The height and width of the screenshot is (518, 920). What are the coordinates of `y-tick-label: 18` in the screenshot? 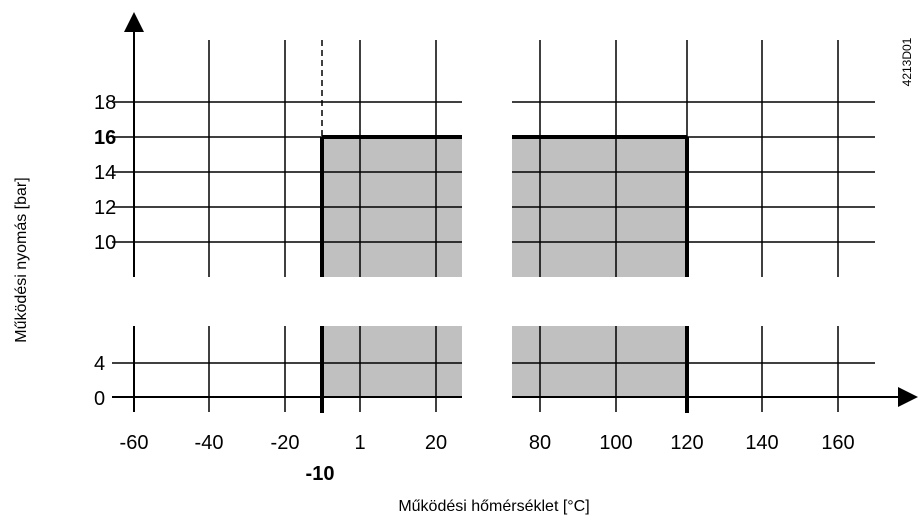 It's located at (105, 103).